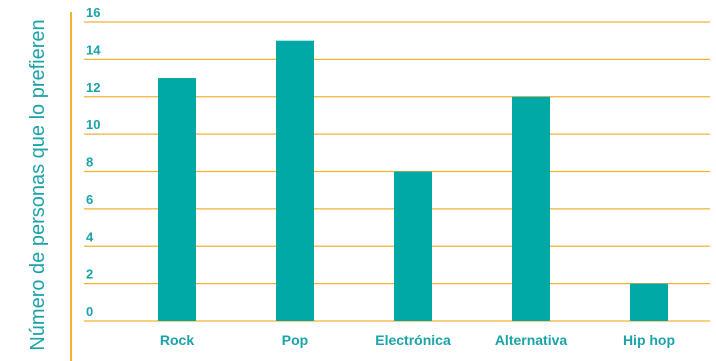  What do you see at coordinates (89, 162) in the screenshot?
I see `y-tick-label: 8` at bounding box center [89, 162].